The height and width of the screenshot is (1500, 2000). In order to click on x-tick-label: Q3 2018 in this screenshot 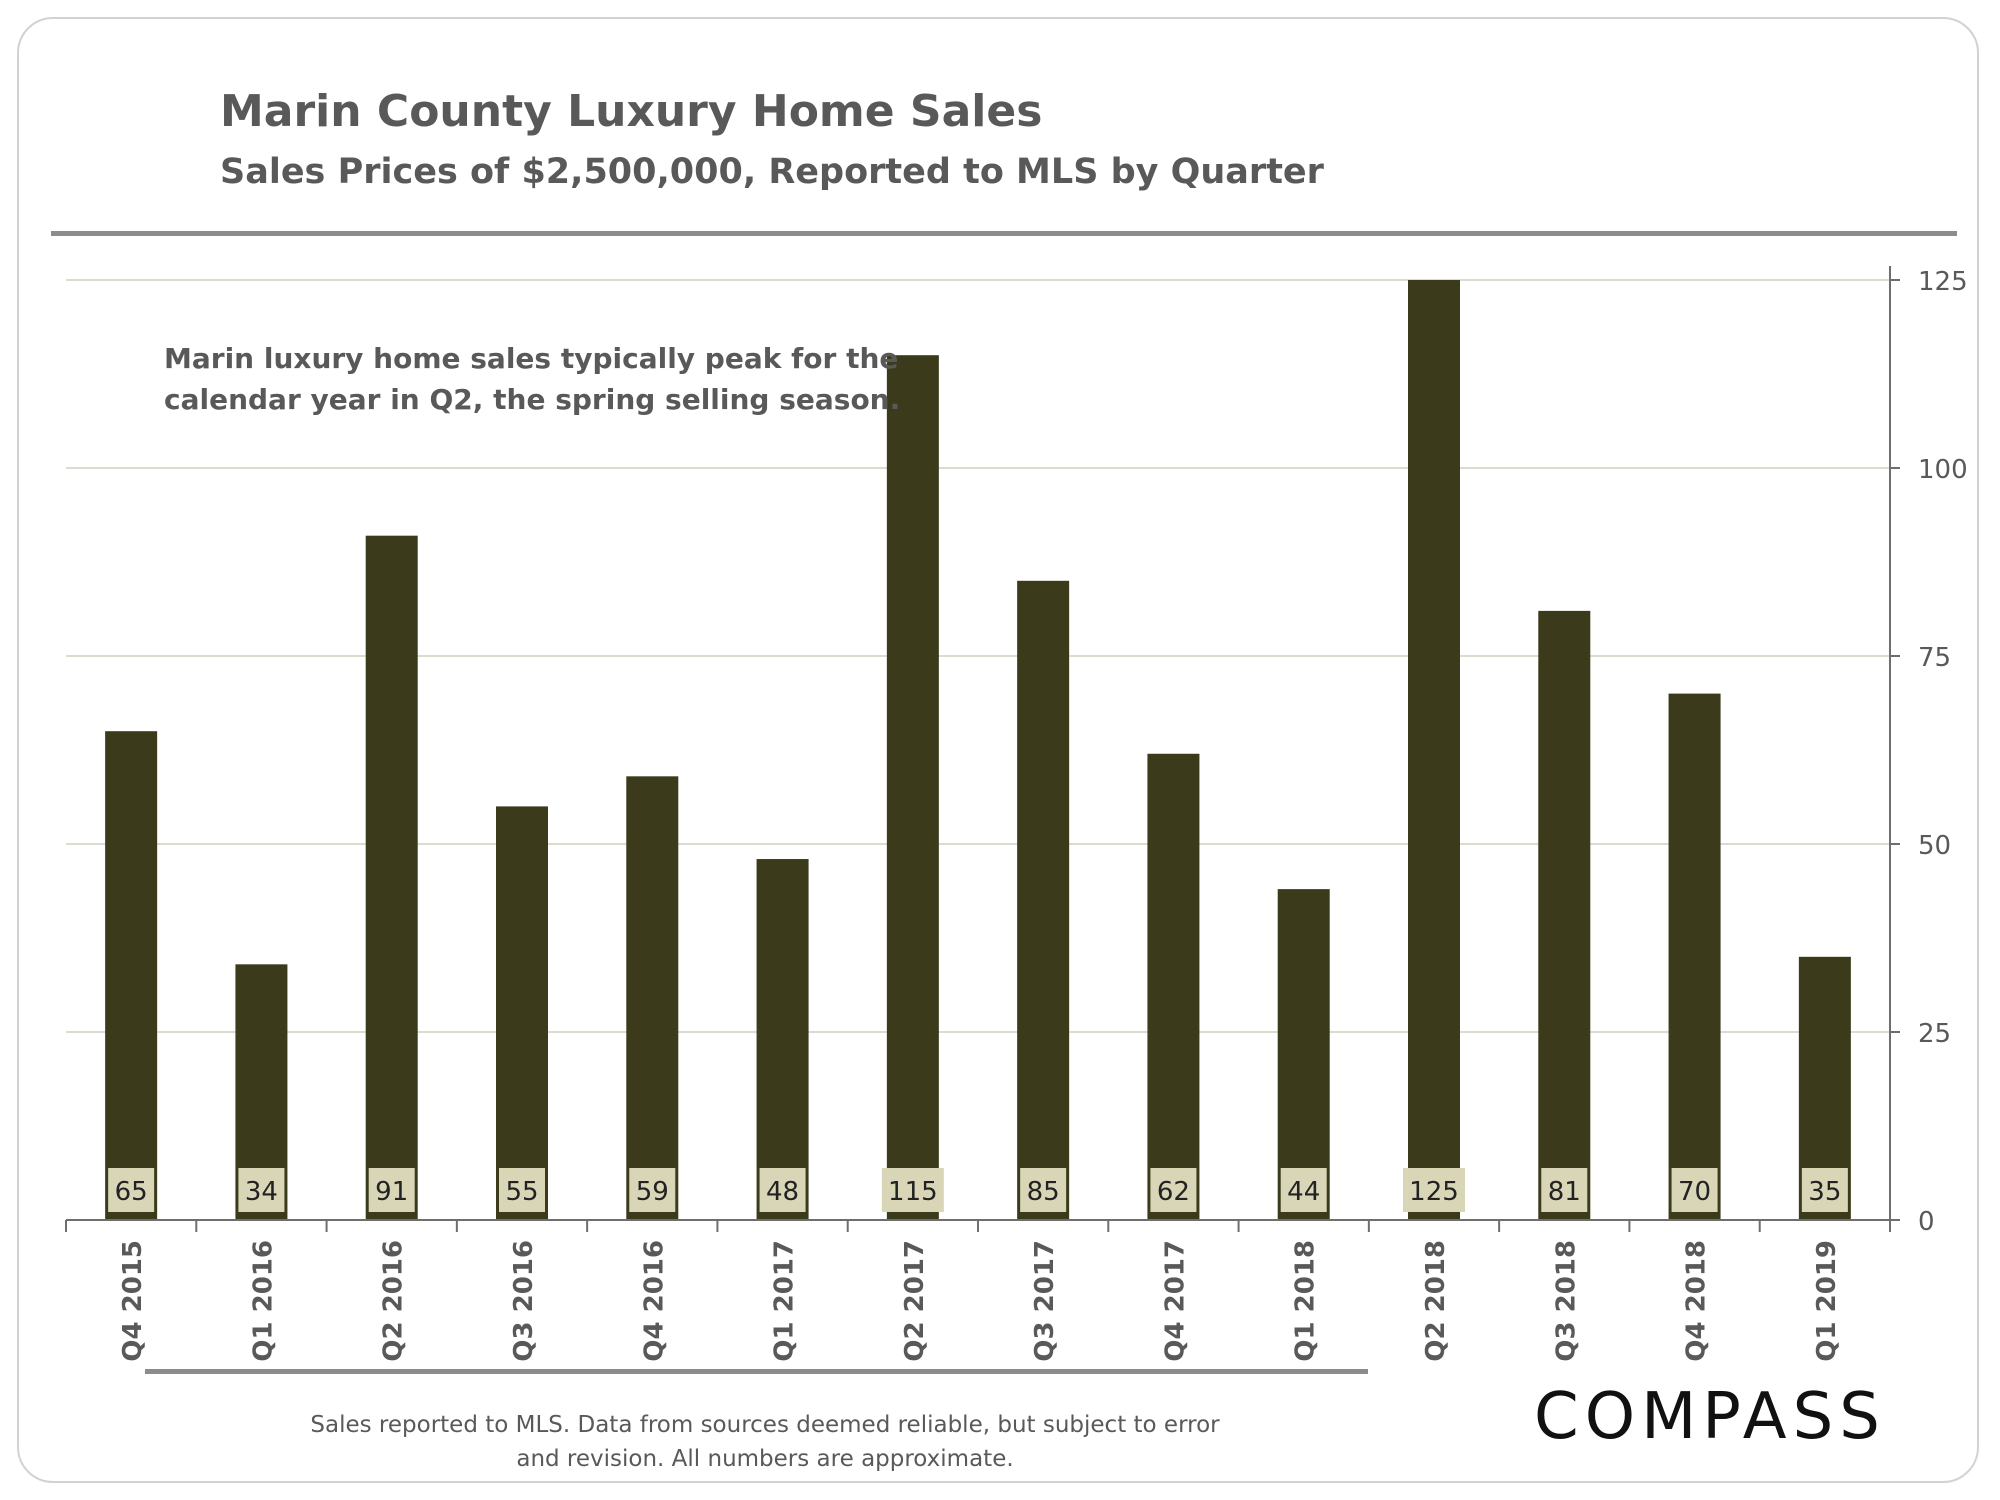, I will do `click(1566, 1301)`.